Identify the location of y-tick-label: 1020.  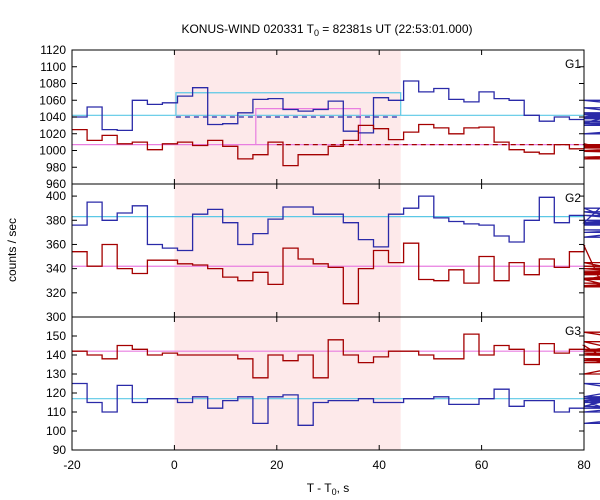
(52, 134).